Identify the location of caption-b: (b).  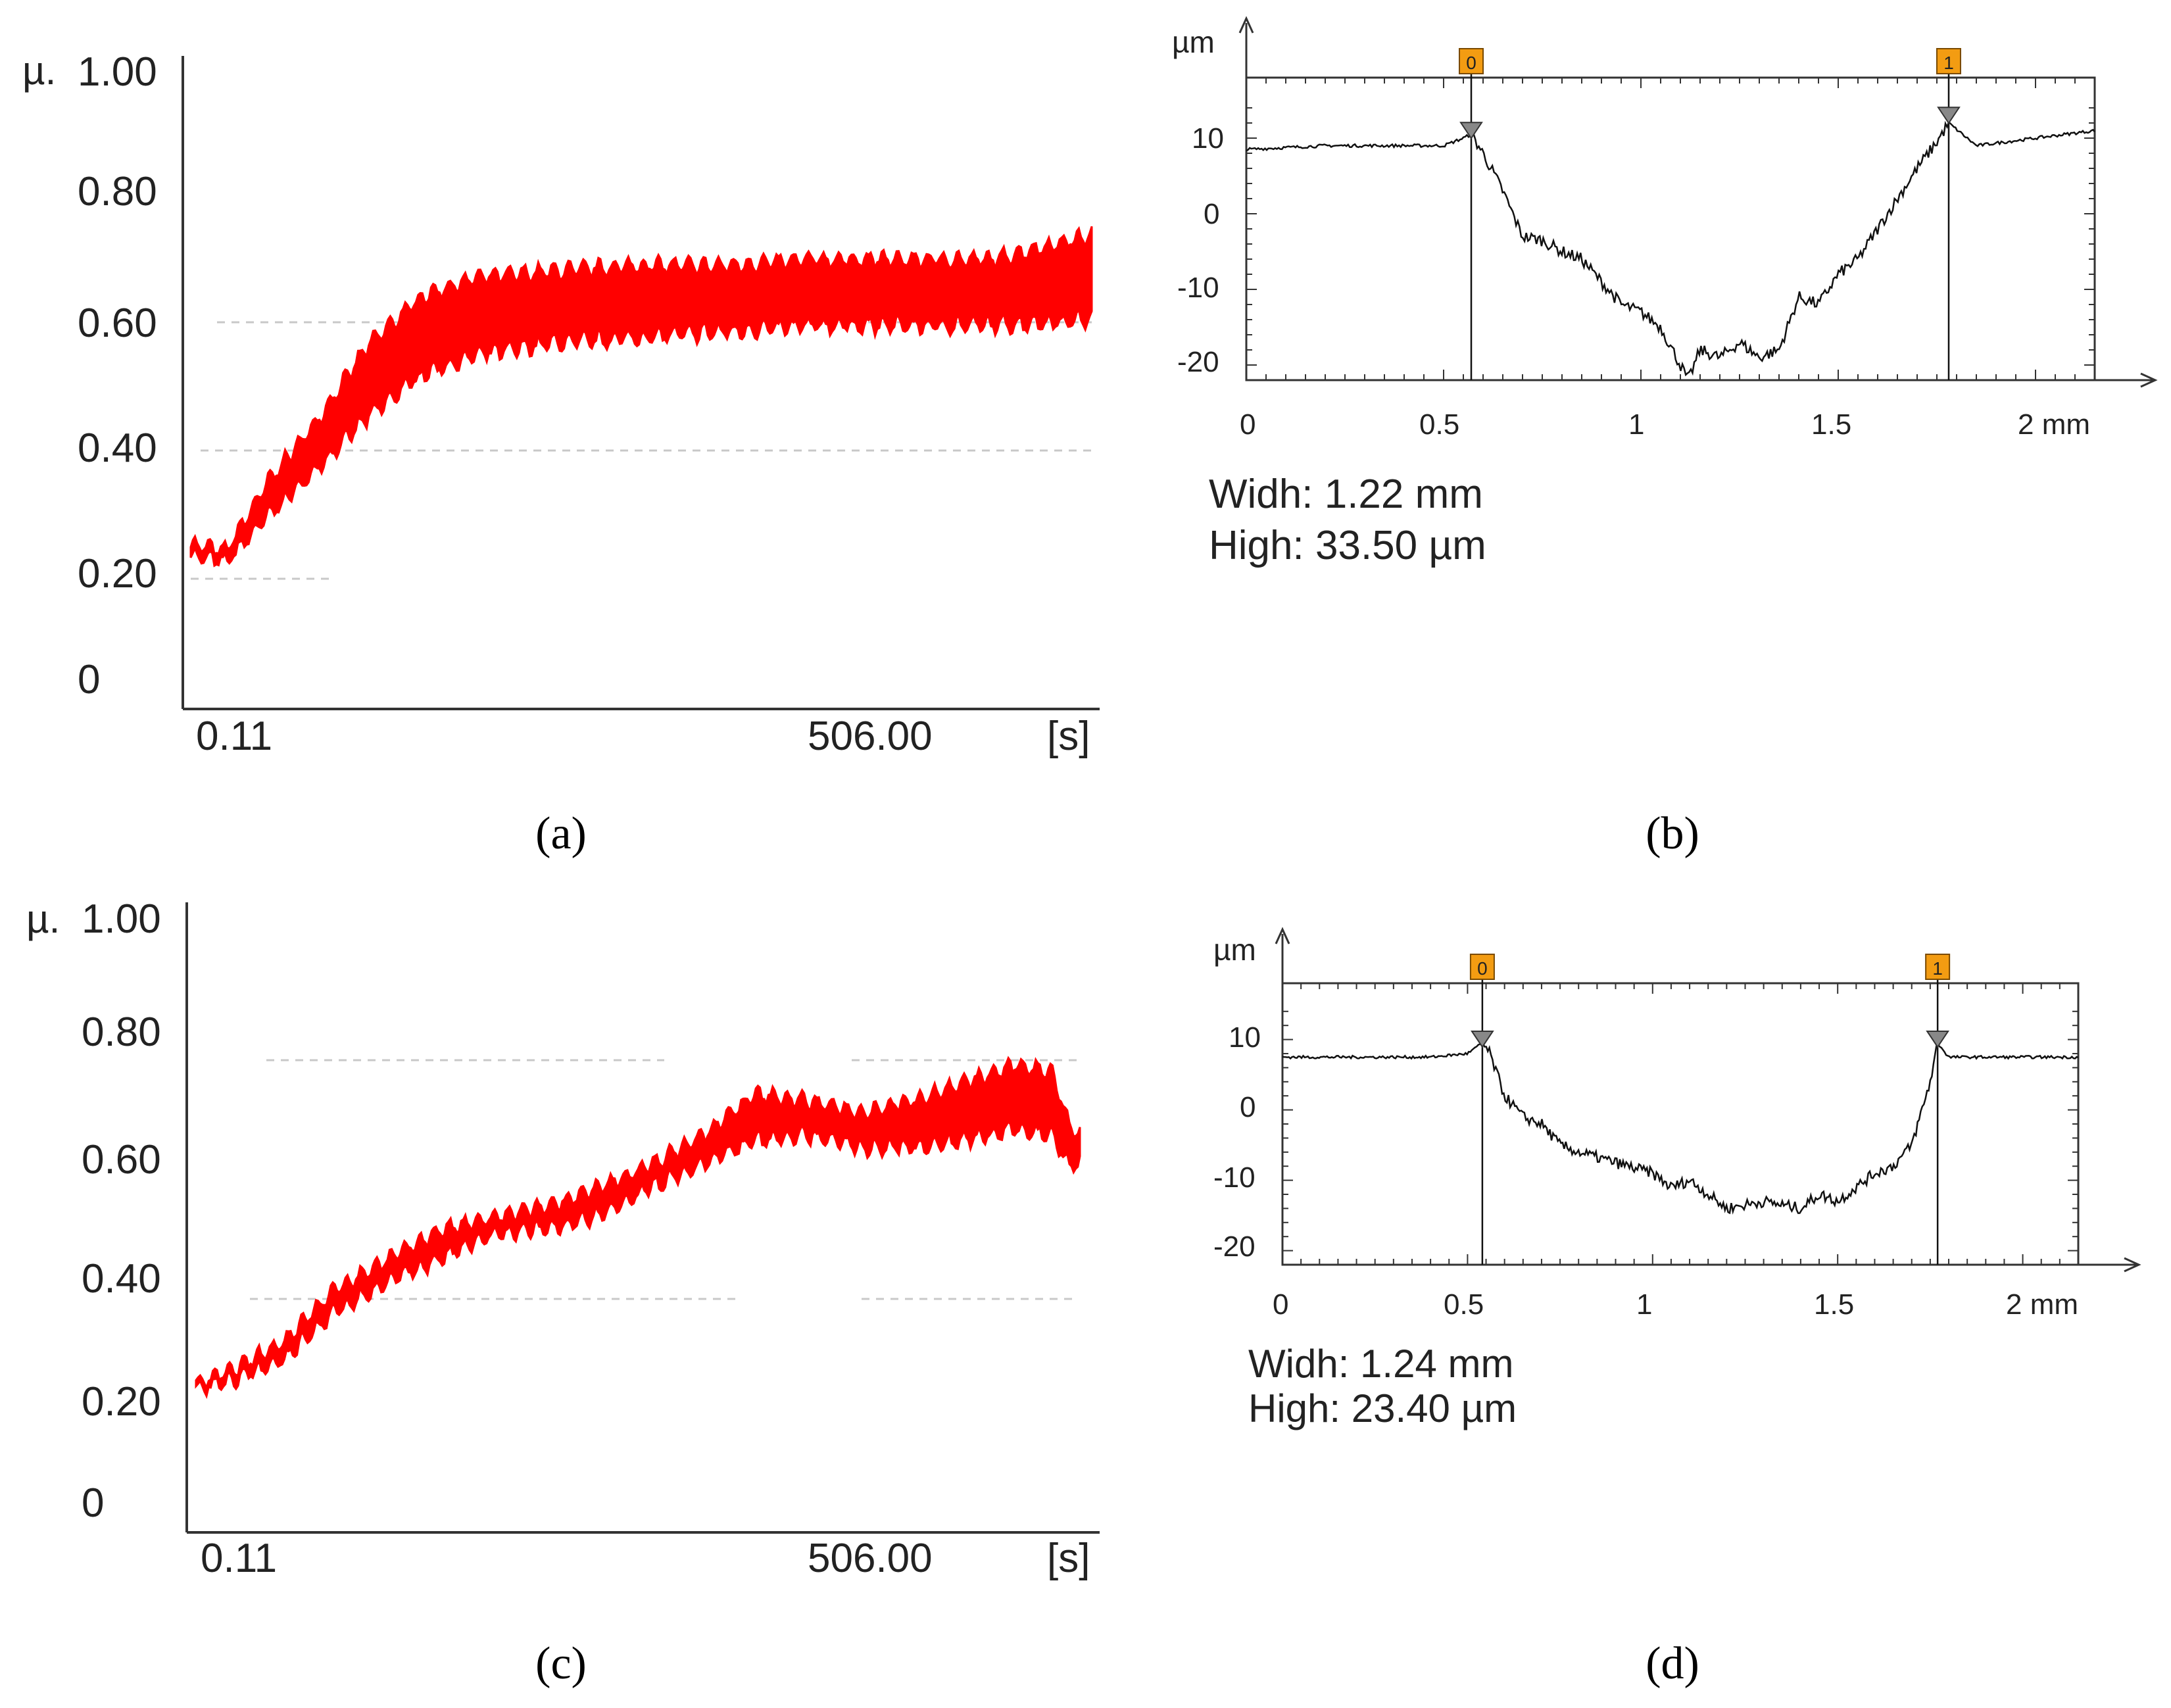
(1673, 834).